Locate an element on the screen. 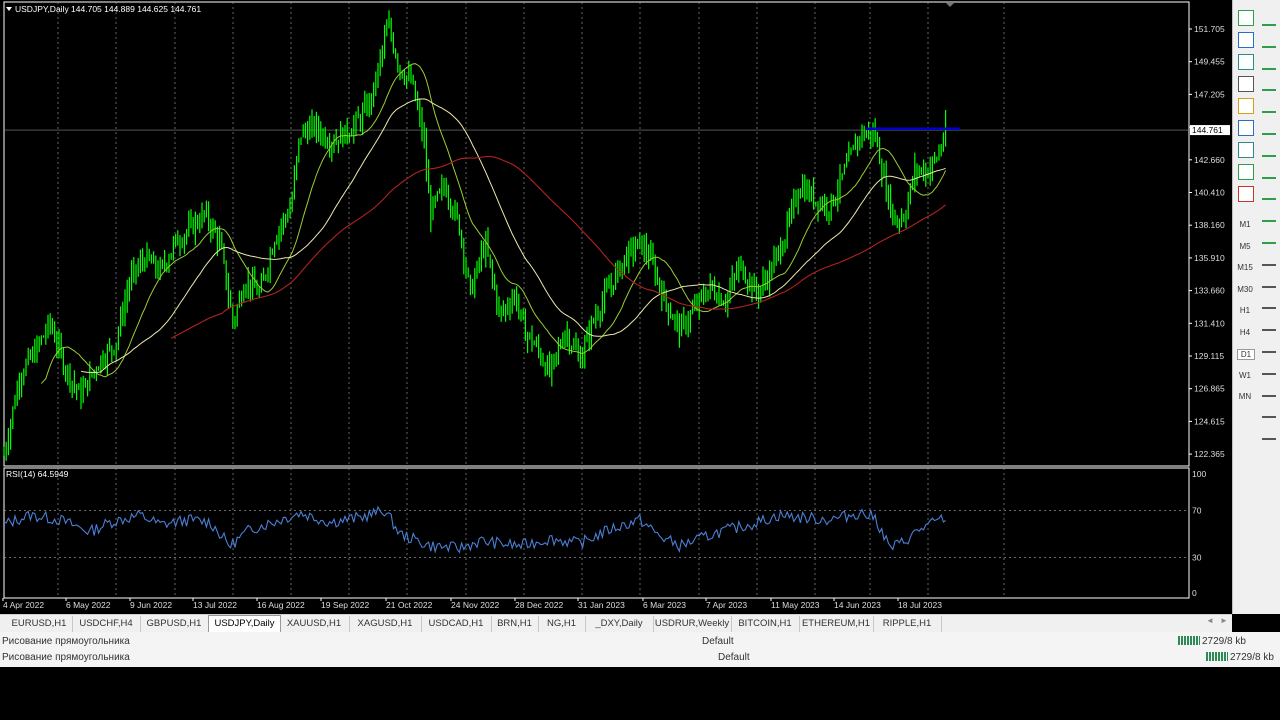 Image resolution: width=1280 pixels, height=720 pixels. shift-marker-icon is located at coordinates (950, 5).